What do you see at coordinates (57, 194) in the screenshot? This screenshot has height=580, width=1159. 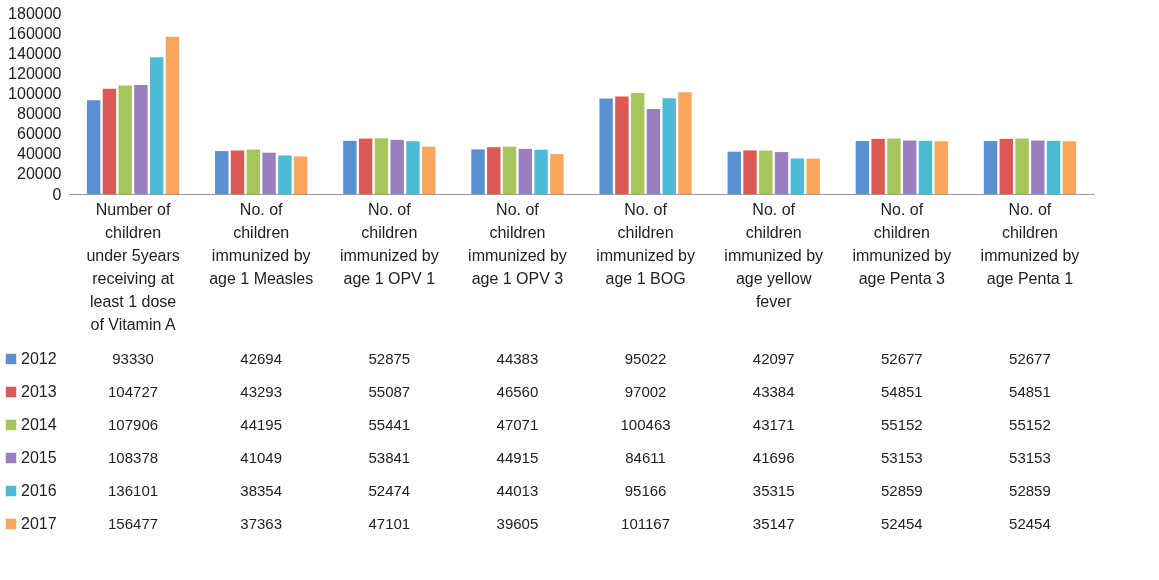 I see `y-tick-label: 0` at bounding box center [57, 194].